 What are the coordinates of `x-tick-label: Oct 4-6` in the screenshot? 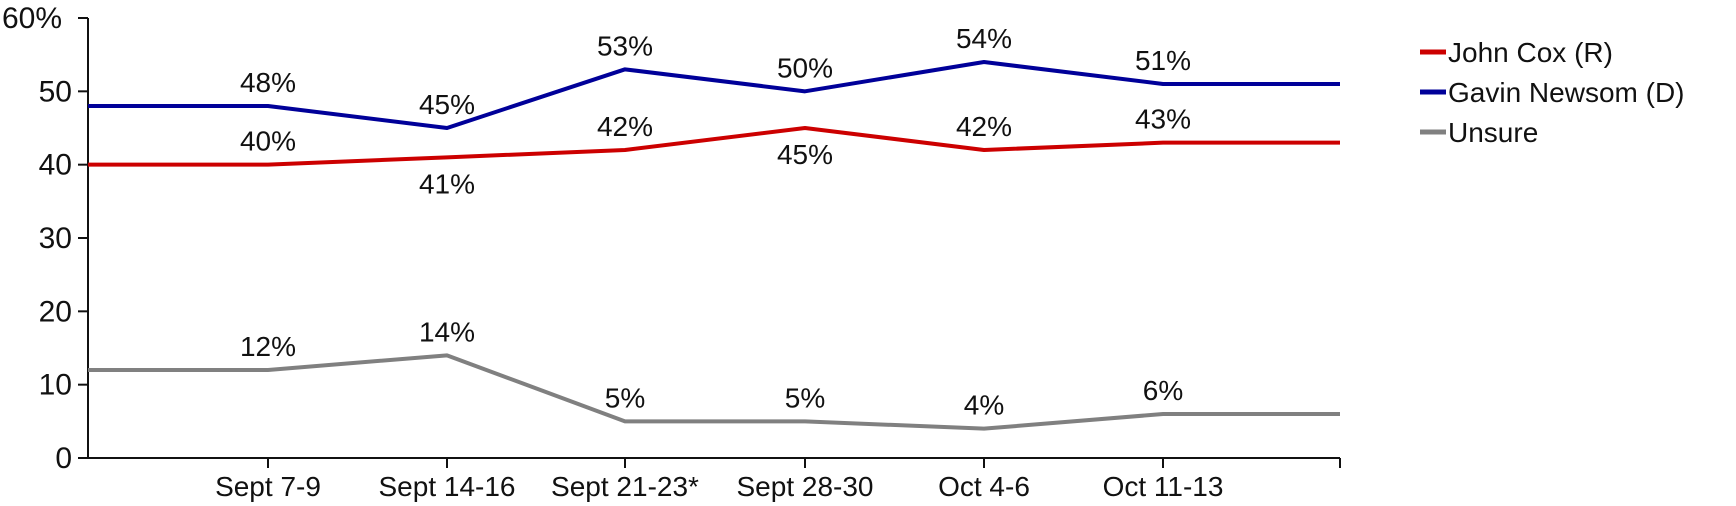 It's located at (984, 486).